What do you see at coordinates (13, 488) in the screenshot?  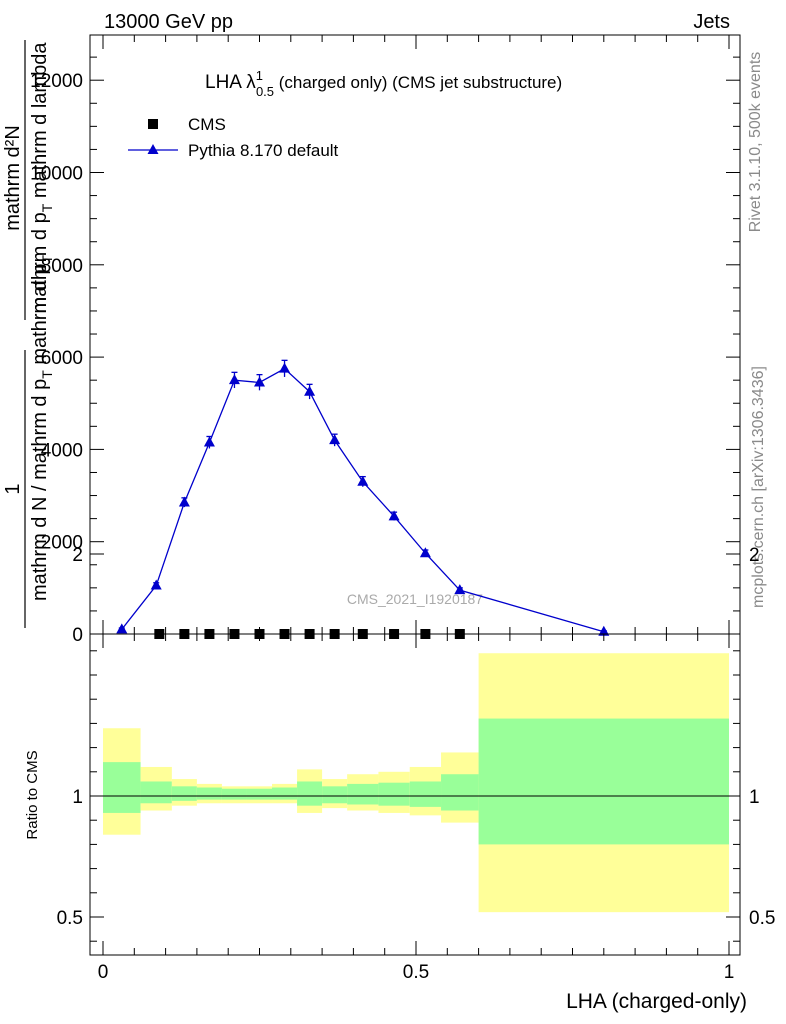 I see `ylabel-prefix: 1` at bounding box center [13, 488].